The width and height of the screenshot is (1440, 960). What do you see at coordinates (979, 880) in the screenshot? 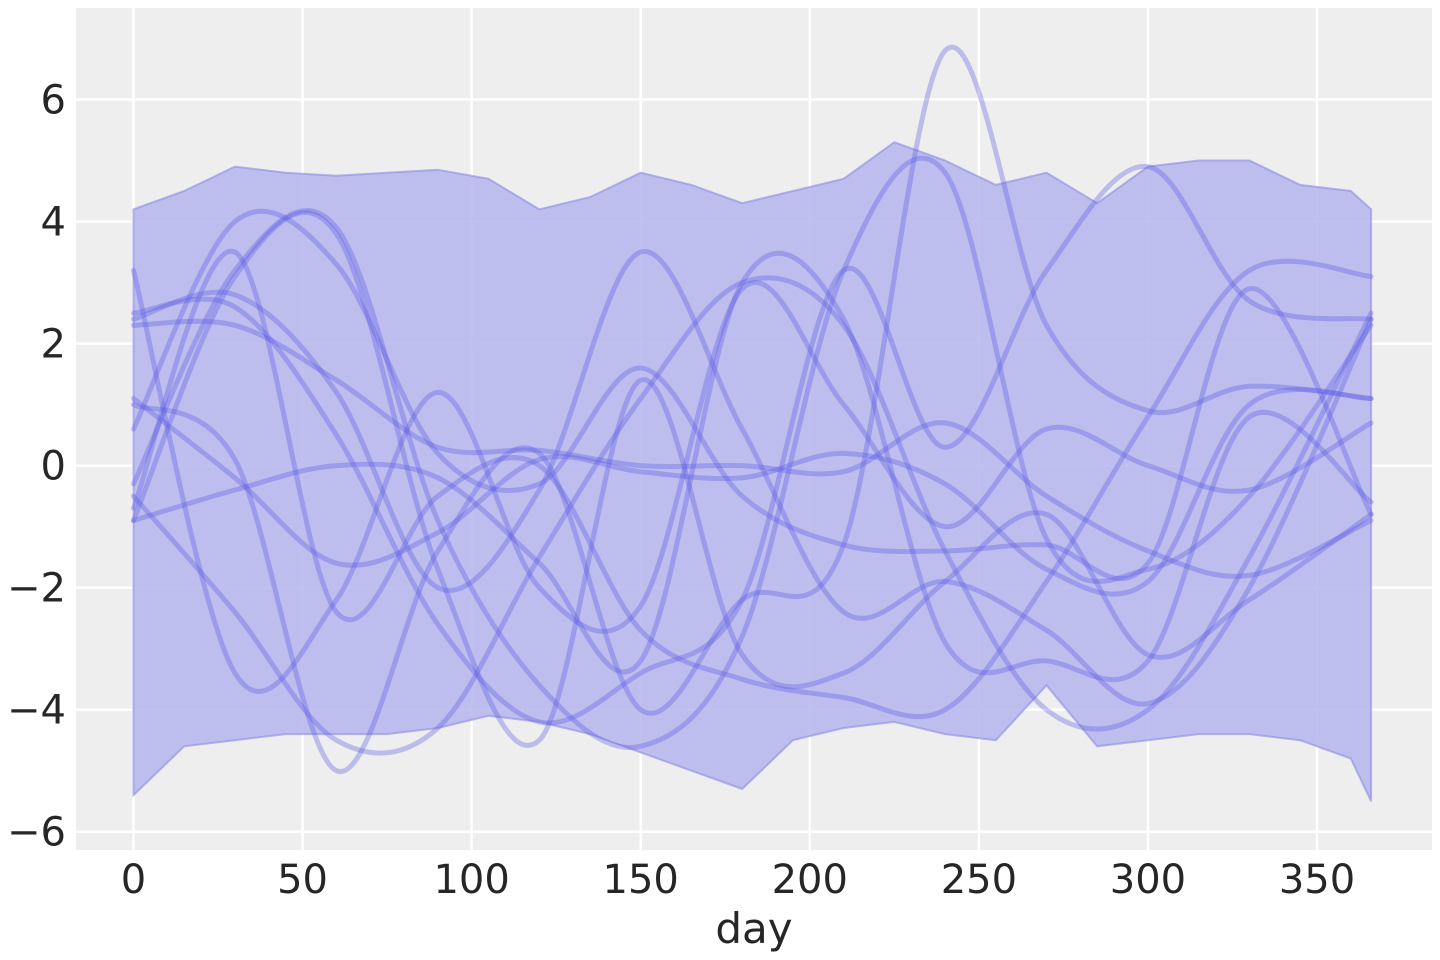
I see `x-tick-label: 250` at bounding box center [979, 880].